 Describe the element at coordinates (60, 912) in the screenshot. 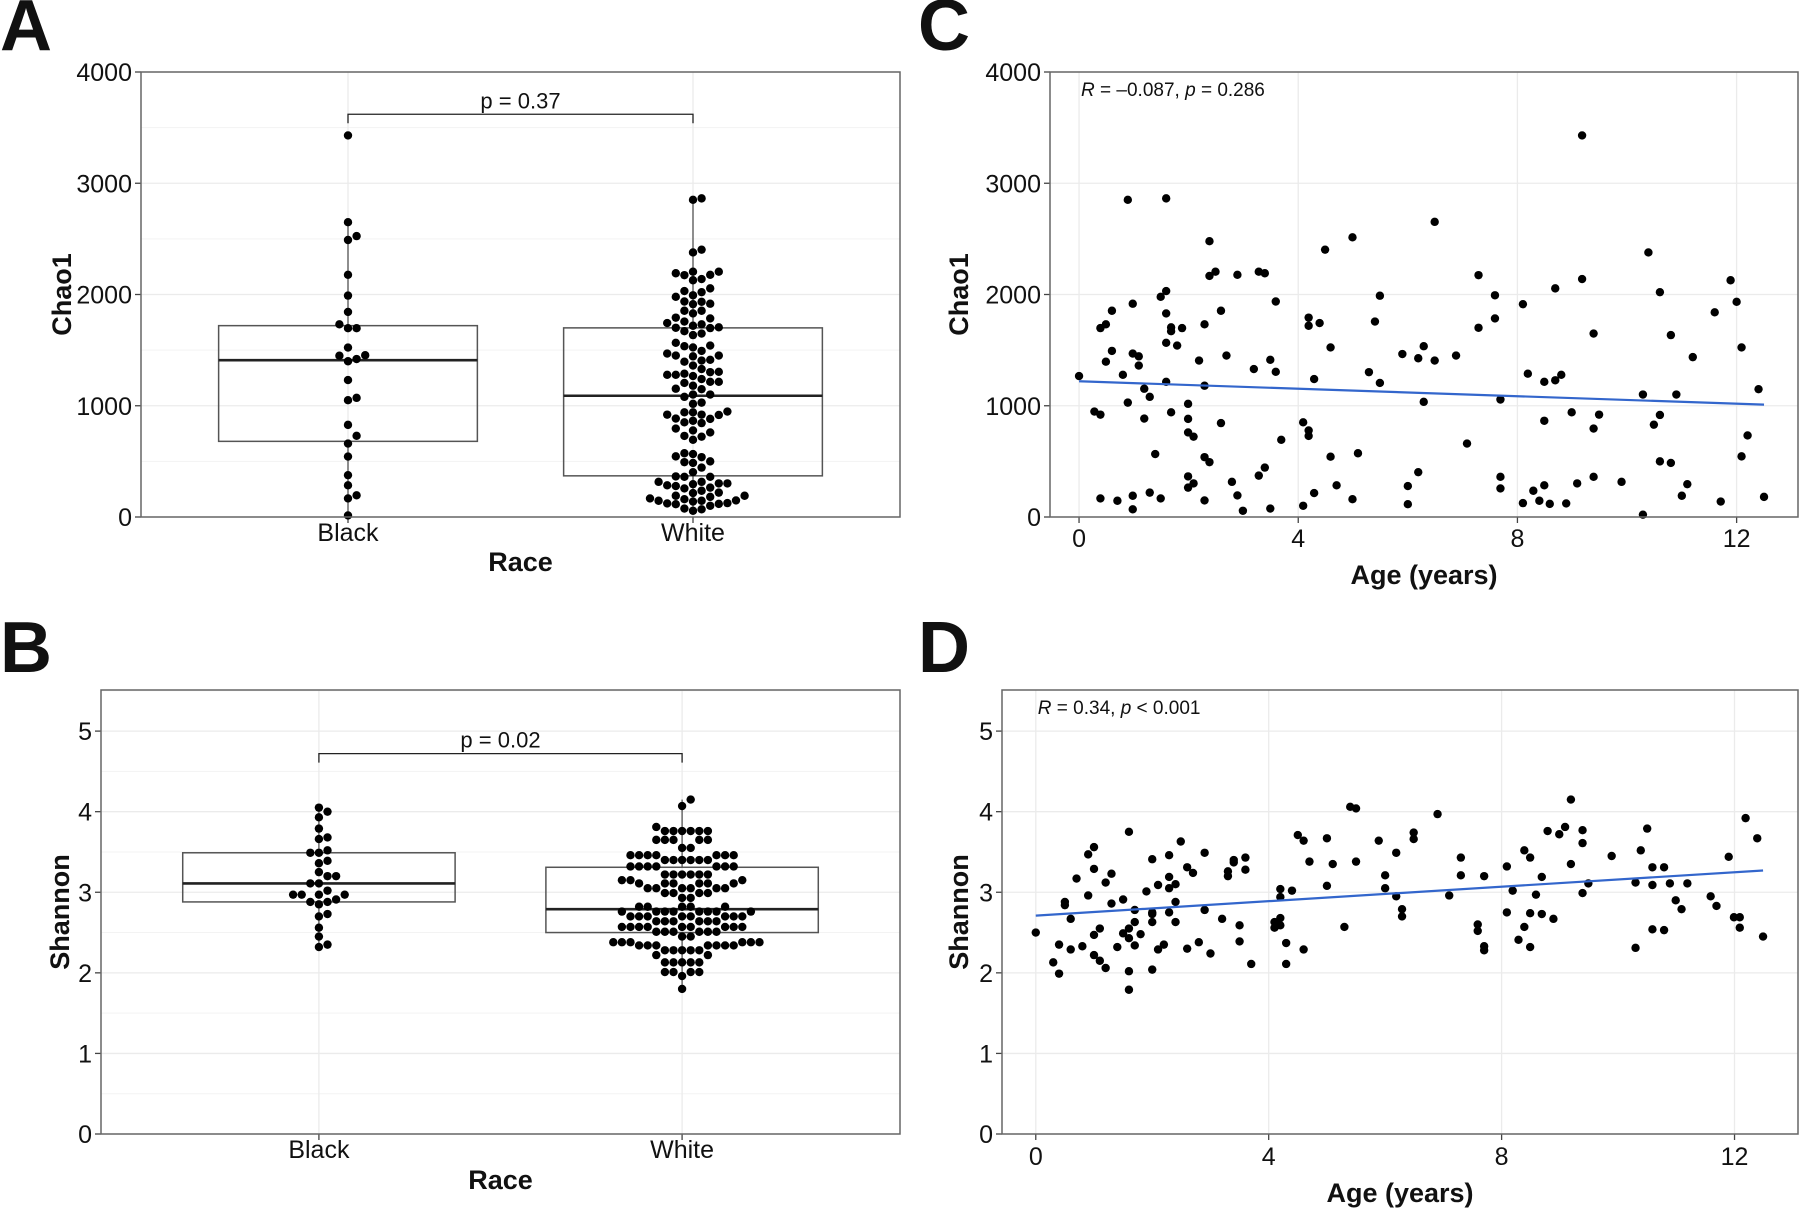

I see `y-axis-title: Shannon` at that location.